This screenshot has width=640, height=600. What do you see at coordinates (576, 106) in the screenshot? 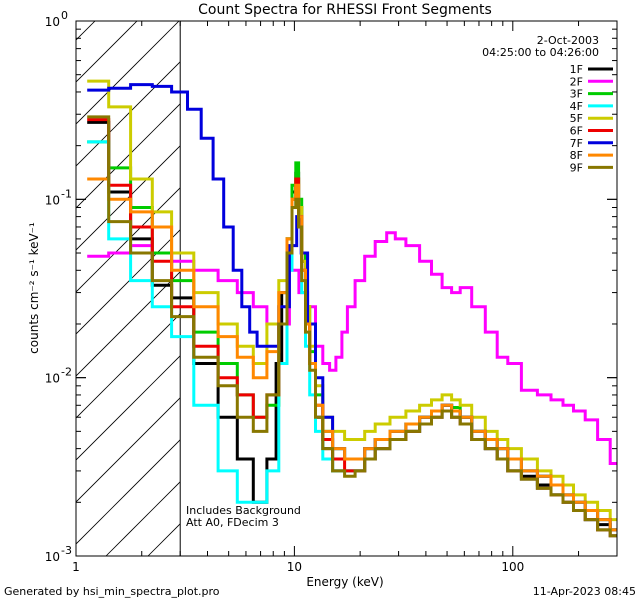
I see `legend-label-4F: 4F` at bounding box center [576, 106].